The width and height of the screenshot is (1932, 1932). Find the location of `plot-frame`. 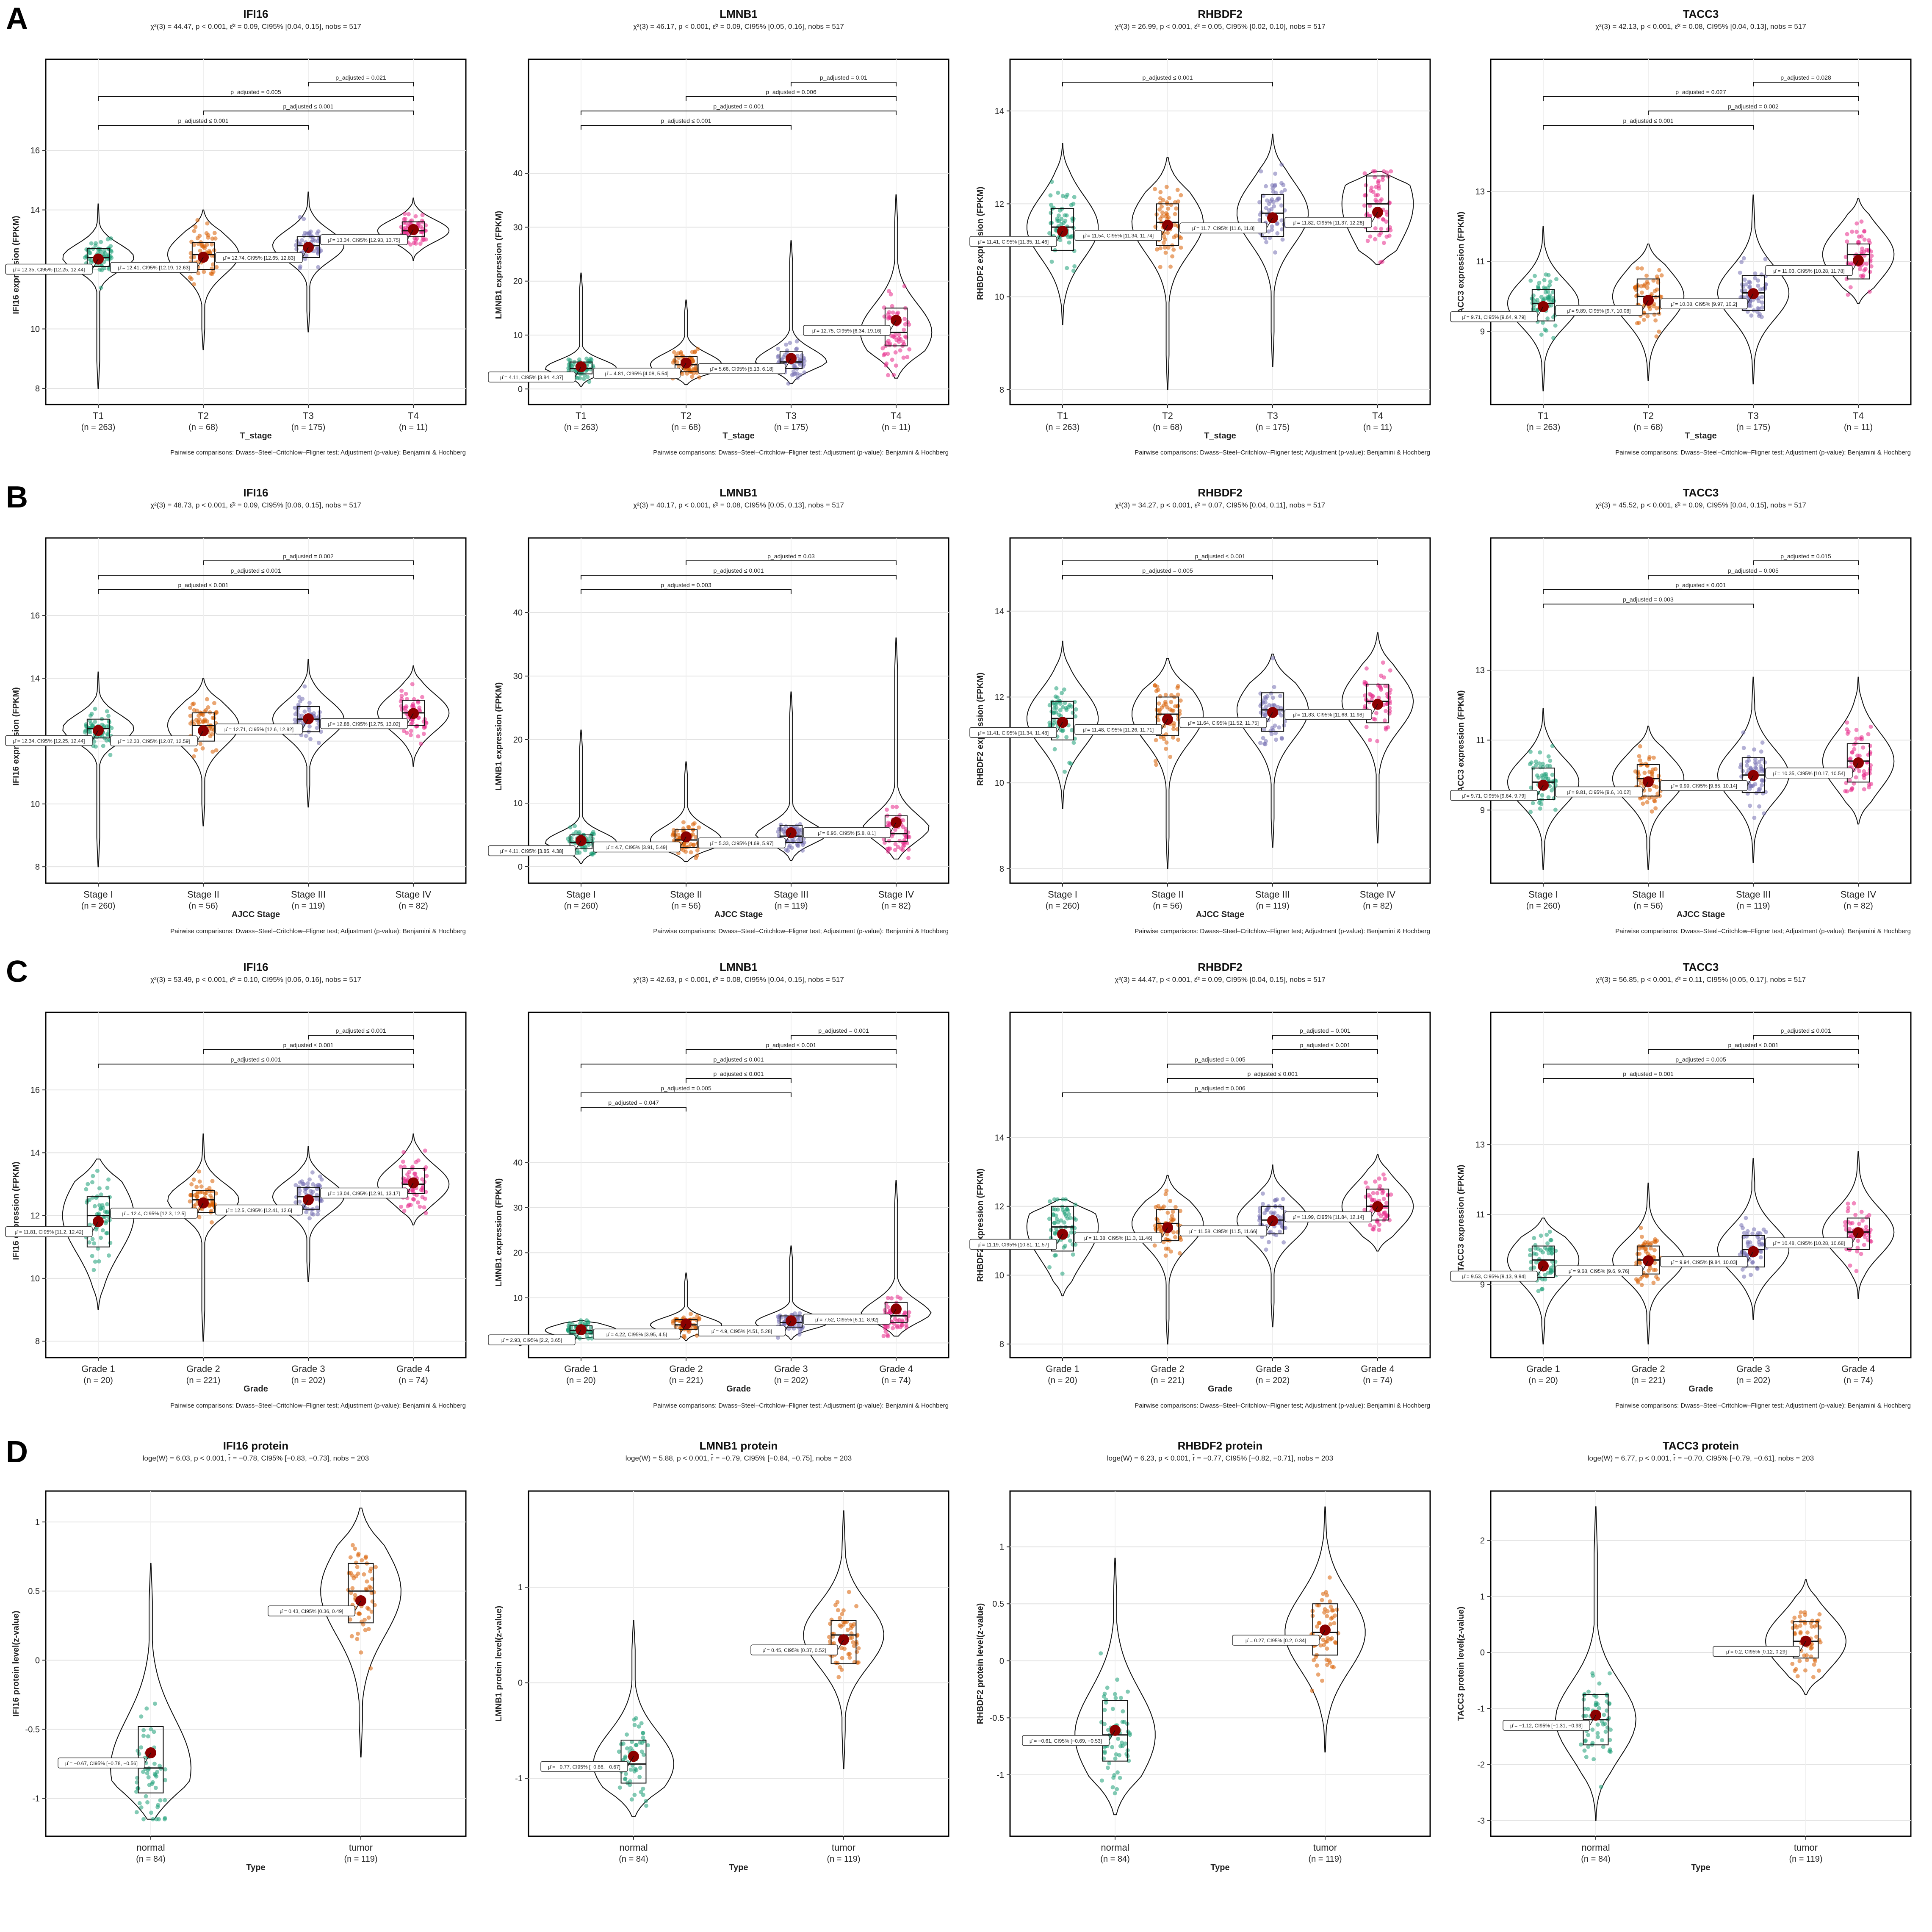

plot-frame is located at coordinates (1701, 1663).